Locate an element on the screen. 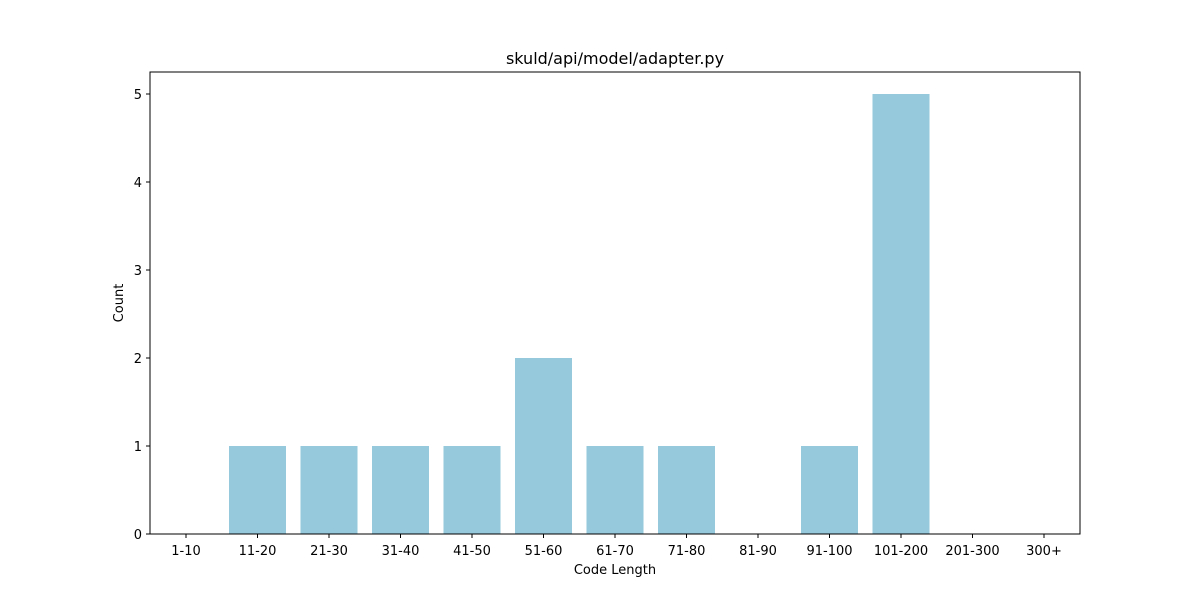 Image resolution: width=1200 pixels, height=600 pixels. x-tick-label: 51-60 is located at coordinates (544, 551).